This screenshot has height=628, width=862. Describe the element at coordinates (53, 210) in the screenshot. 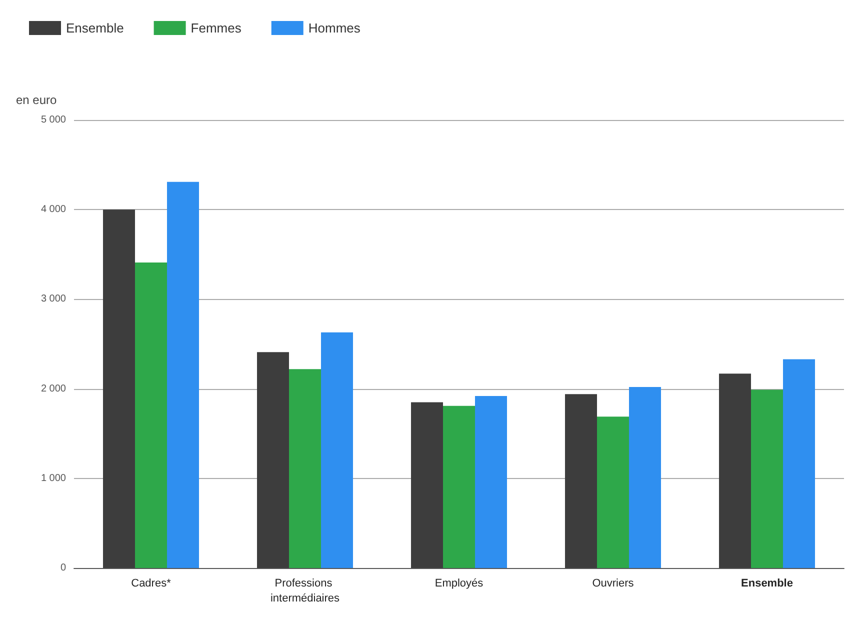

I see `y-tick-label: 4 000` at that location.